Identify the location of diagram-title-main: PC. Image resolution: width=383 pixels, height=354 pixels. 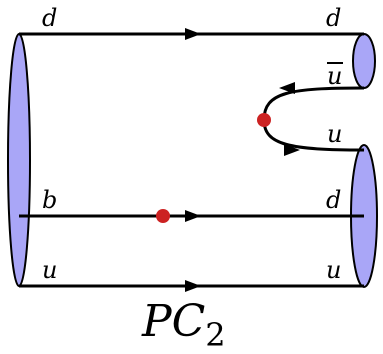
(173, 321).